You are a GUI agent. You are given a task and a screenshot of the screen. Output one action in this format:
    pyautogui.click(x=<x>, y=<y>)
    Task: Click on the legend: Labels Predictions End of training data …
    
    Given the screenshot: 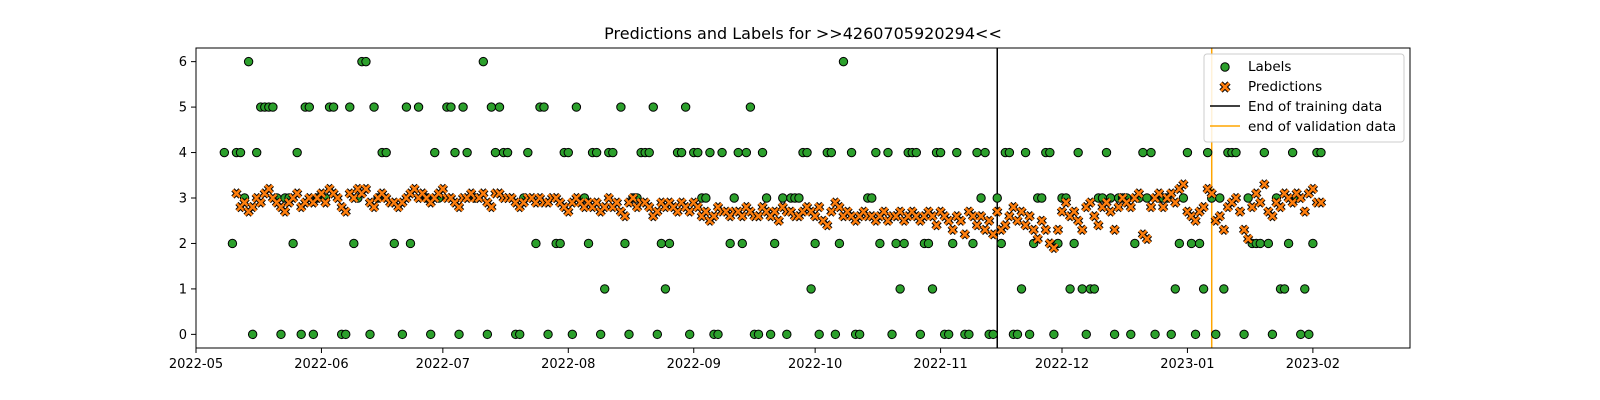 What is the action you would take?
    pyautogui.click(x=1304, y=98)
    